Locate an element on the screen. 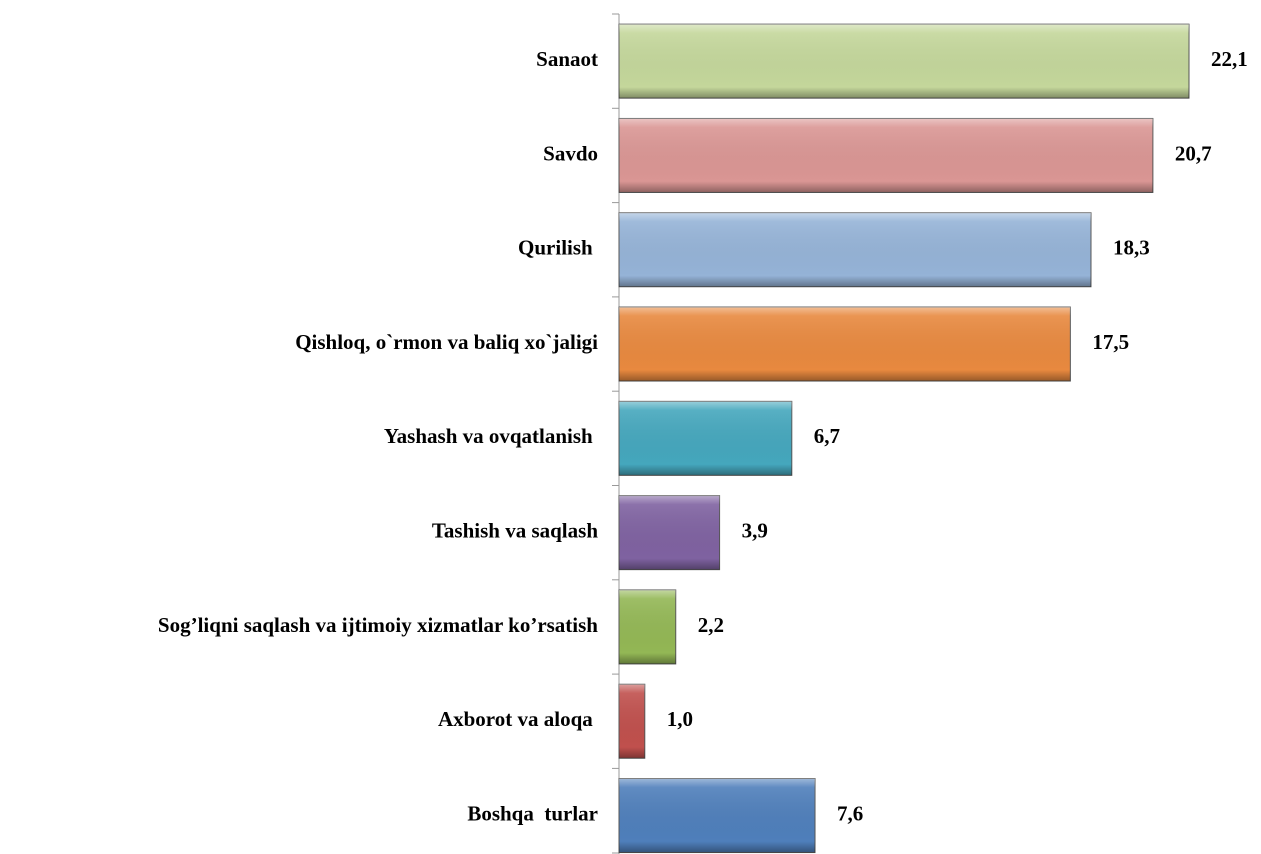 This screenshot has height=854, width=1261. data-label: 2,2 is located at coordinates (711, 625).